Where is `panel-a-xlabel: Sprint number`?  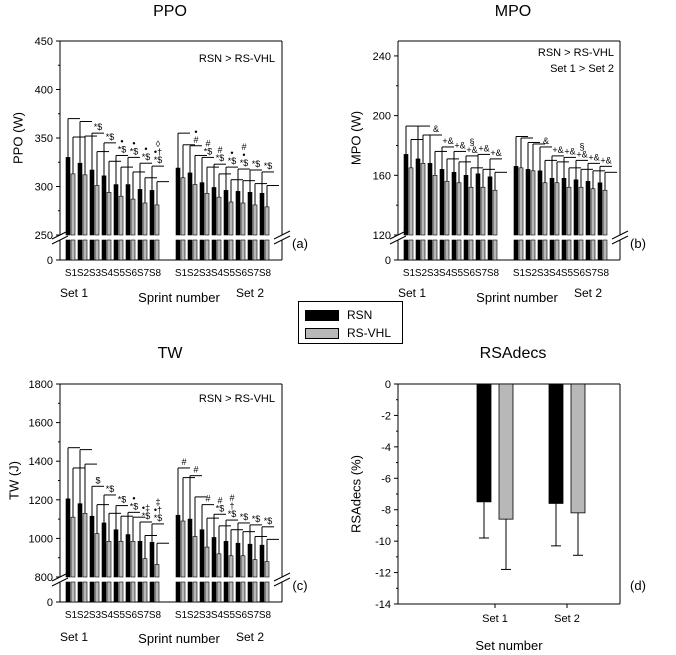
panel-a-xlabel: Sprint number is located at coordinates (179, 297).